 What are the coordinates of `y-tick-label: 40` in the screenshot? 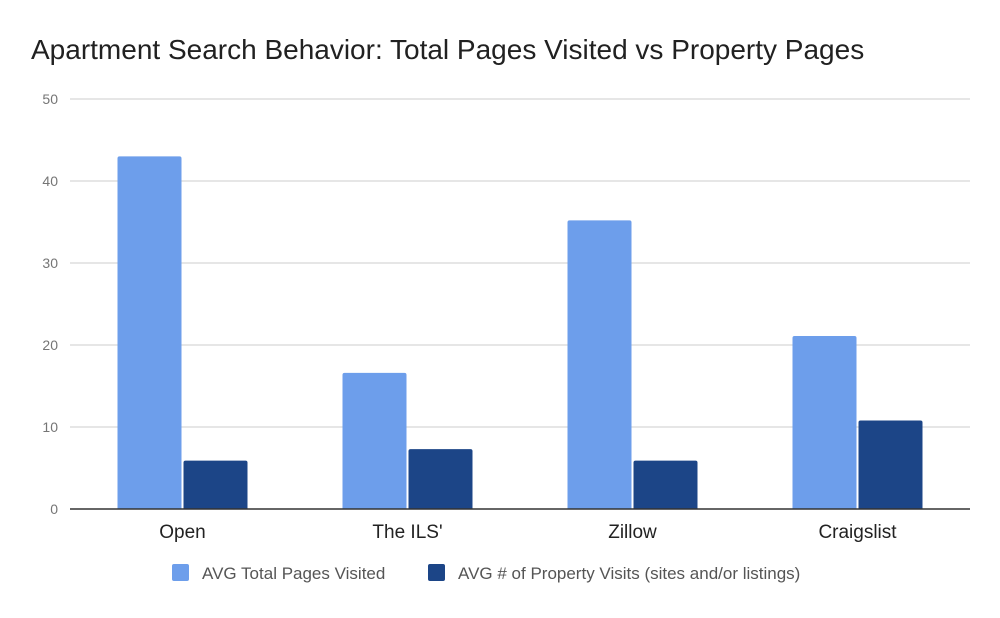 It's located at (50, 181).